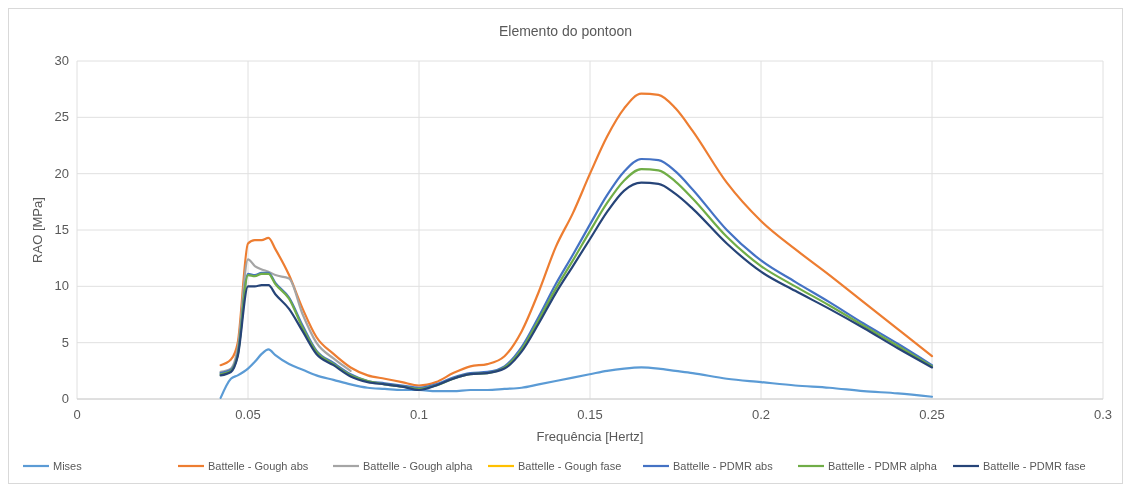  What do you see at coordinates (248, 414) in the screenshot?
I see `x-tick-label: 0.05` at bounding box center [248, 414].